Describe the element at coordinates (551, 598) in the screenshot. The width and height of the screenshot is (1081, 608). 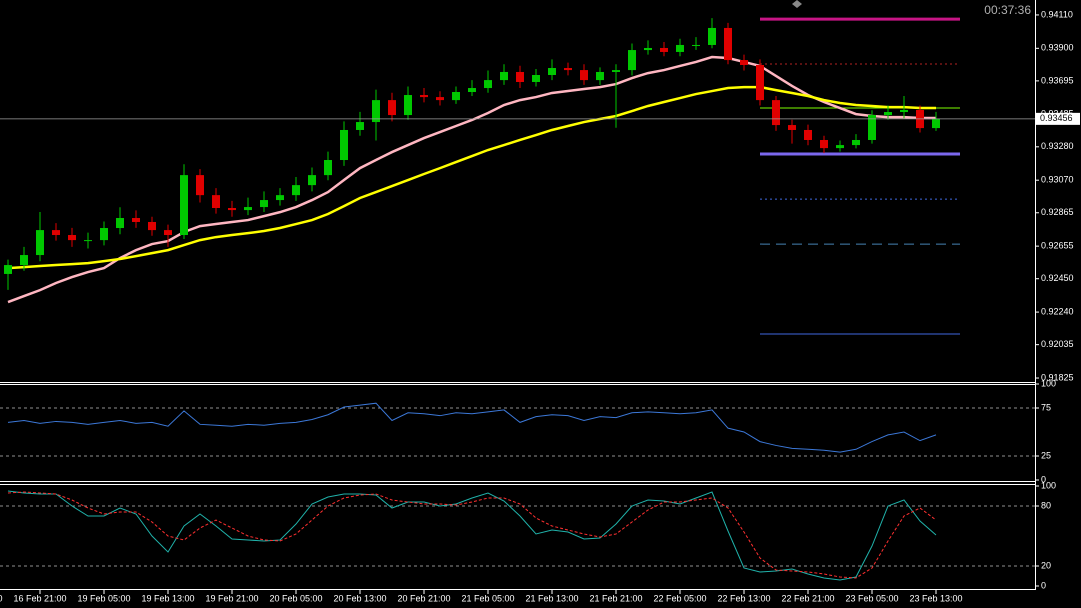
I see `x-tick-label: 21 Feb 13:00` at that location.